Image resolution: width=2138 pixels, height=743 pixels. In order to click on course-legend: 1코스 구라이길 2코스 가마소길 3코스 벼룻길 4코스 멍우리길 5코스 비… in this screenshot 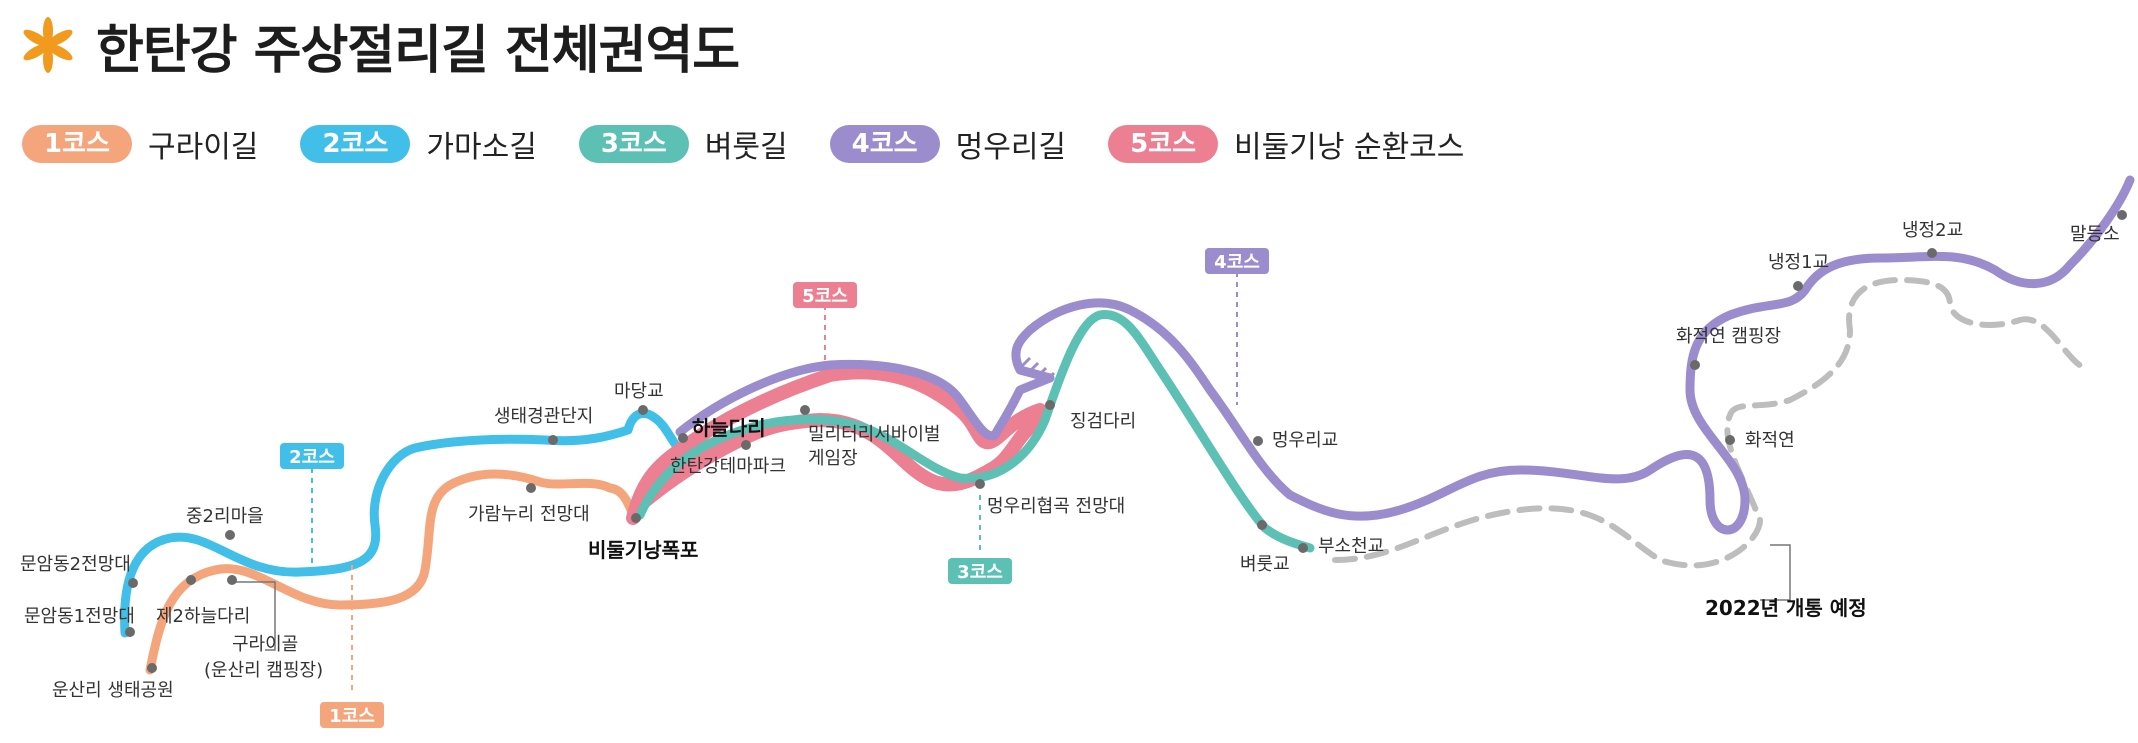, I will do `click(764, 144)`.